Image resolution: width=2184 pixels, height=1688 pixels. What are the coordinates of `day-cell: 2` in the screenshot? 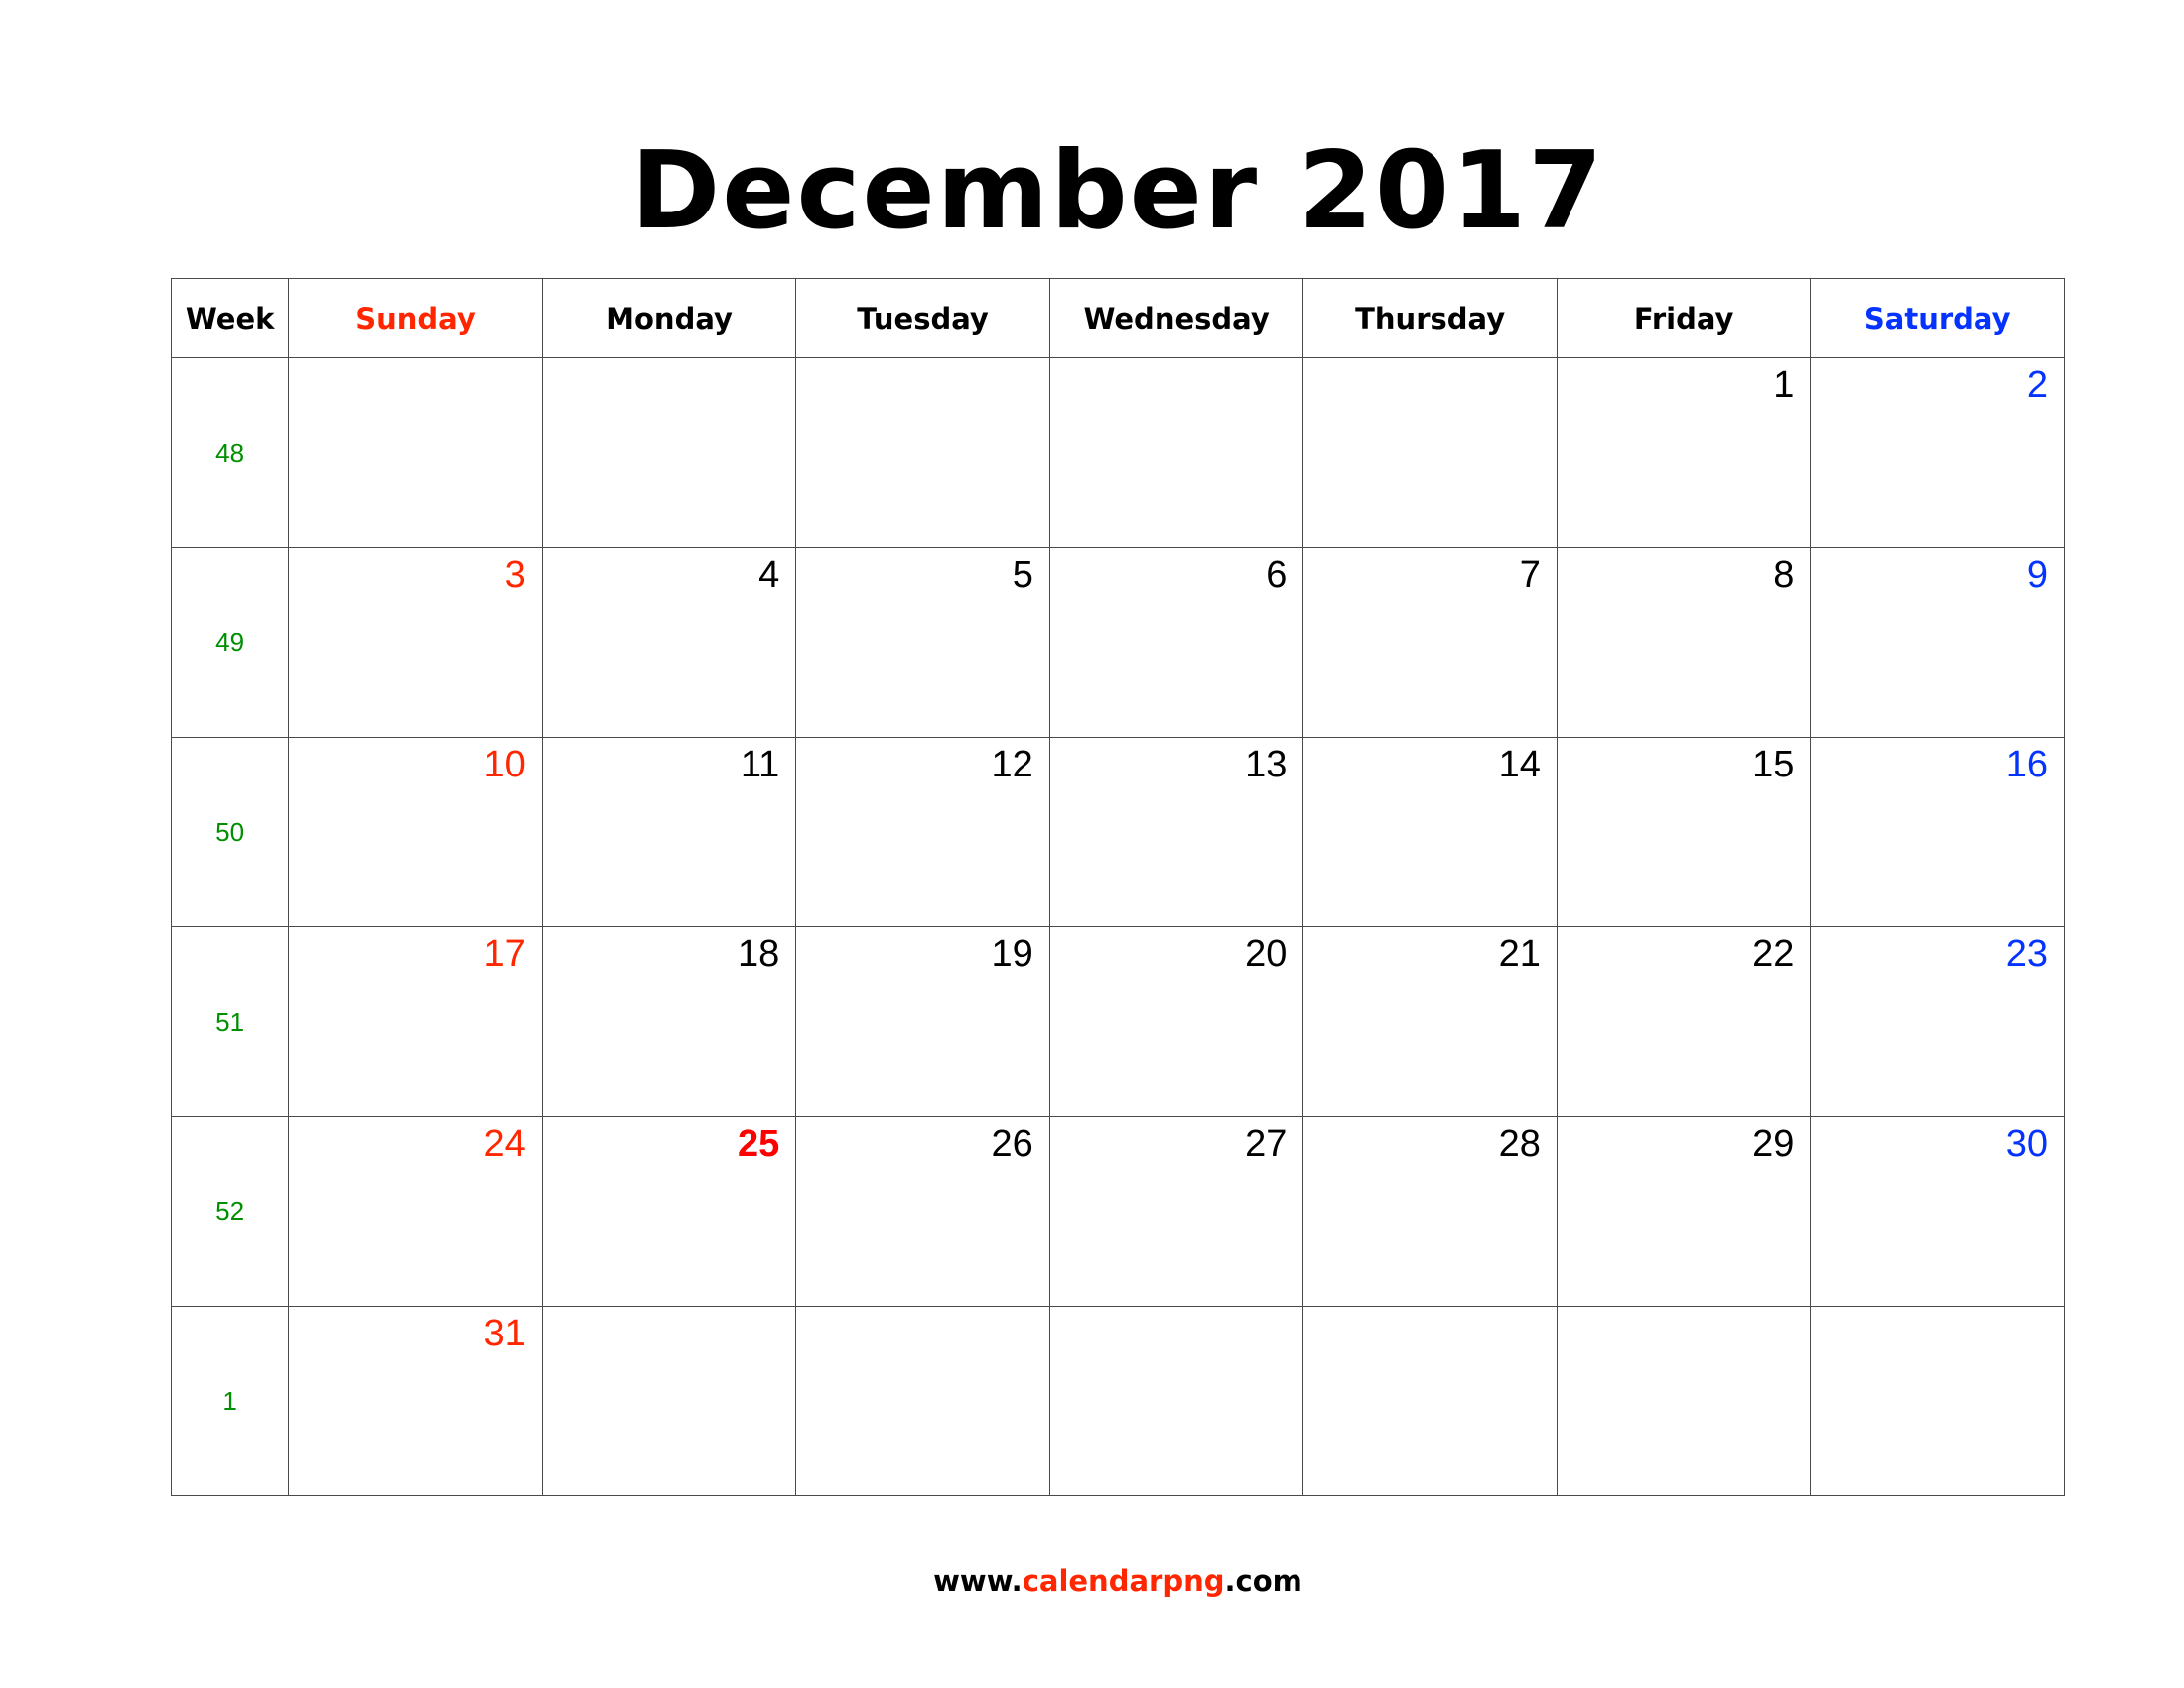 It's located at (1937, 452).